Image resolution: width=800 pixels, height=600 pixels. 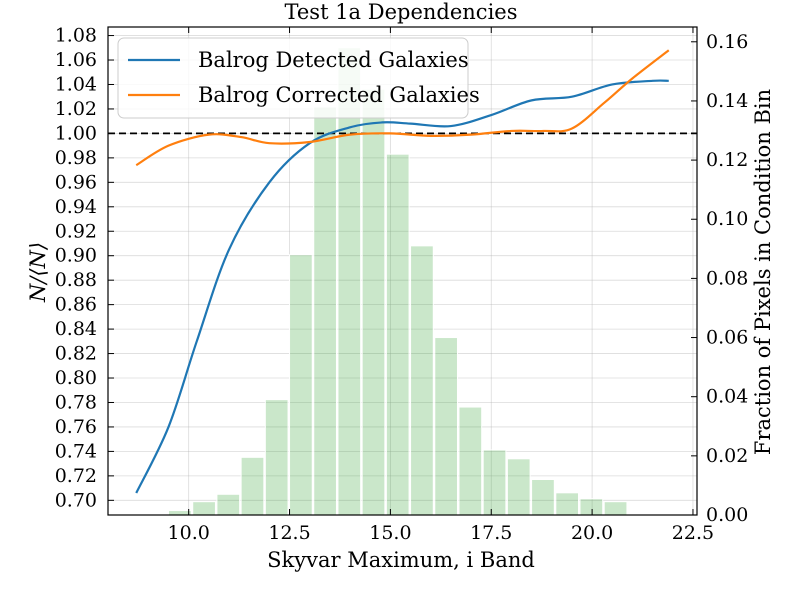 What do you see at coordinates (727, 278) in the screenshot?
I see `y2-tick-label: 0.08` at bounding box center [727, 278].